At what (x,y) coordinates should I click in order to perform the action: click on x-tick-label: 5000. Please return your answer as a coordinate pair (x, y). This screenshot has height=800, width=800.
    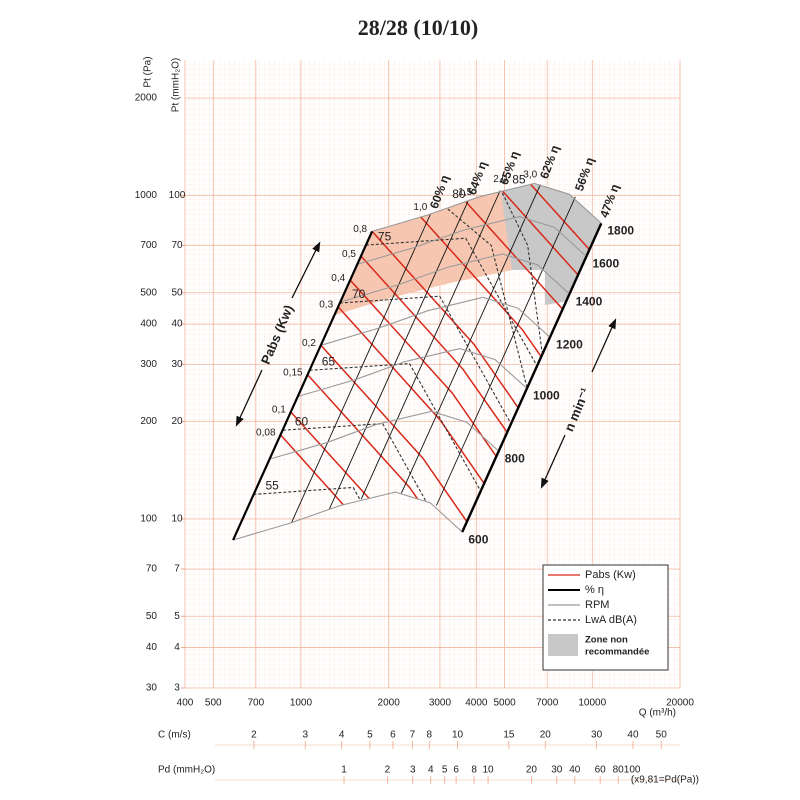
    Looking at the image, I should click on (504, 703).